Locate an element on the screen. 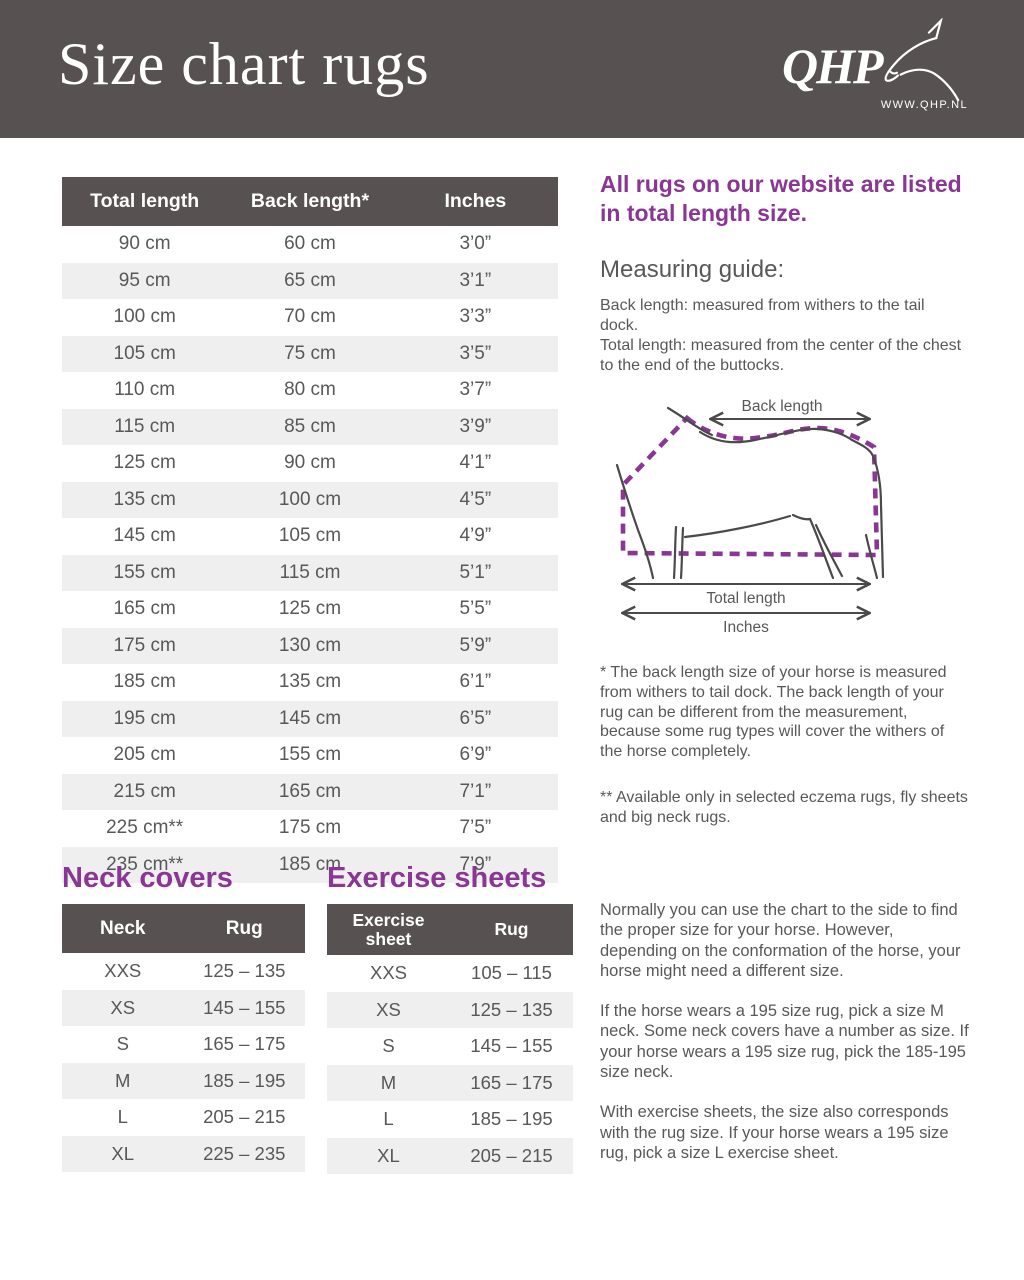 Image resolution: width=1024 pixels, height=1280 pixels. cell: 185 cm is located at coordinates (310, 864).